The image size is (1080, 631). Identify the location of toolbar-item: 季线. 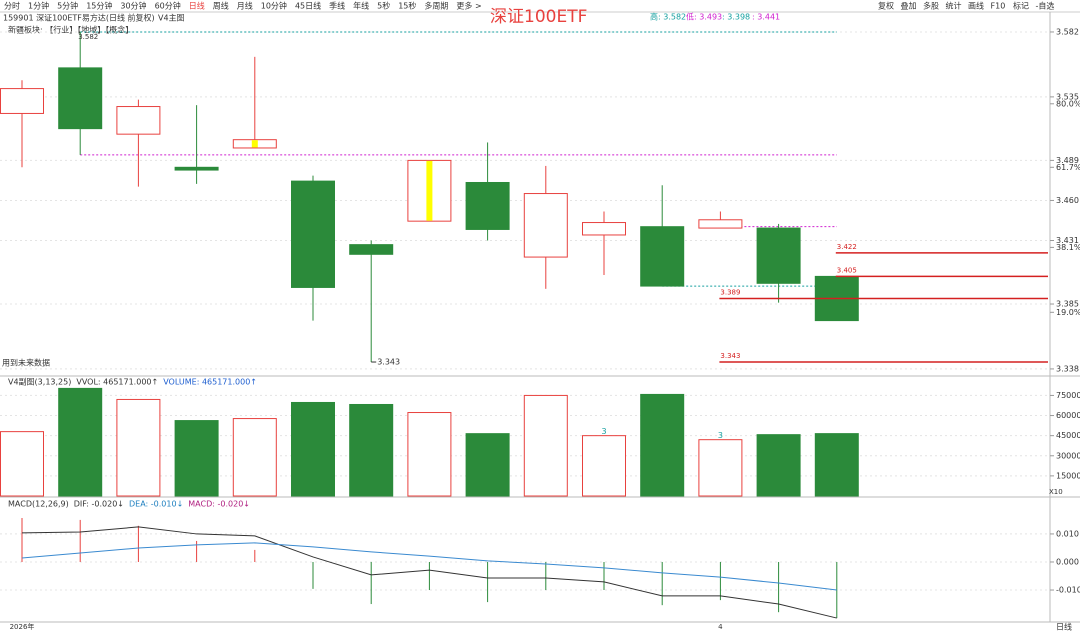
(337, 6).